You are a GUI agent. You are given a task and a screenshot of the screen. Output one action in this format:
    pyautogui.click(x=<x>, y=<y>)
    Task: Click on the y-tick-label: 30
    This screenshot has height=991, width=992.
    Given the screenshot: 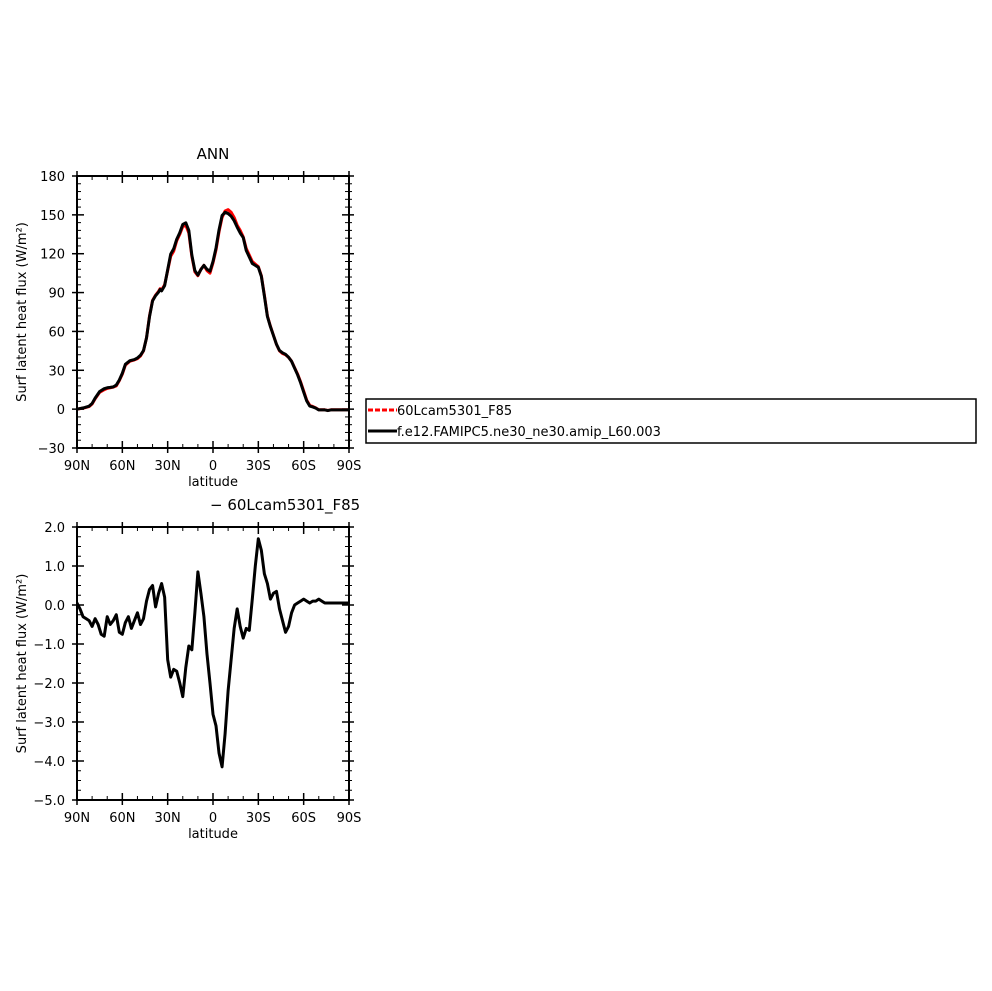 What is the action you would take?
    pyautogui.click(x=56, y=371)
    